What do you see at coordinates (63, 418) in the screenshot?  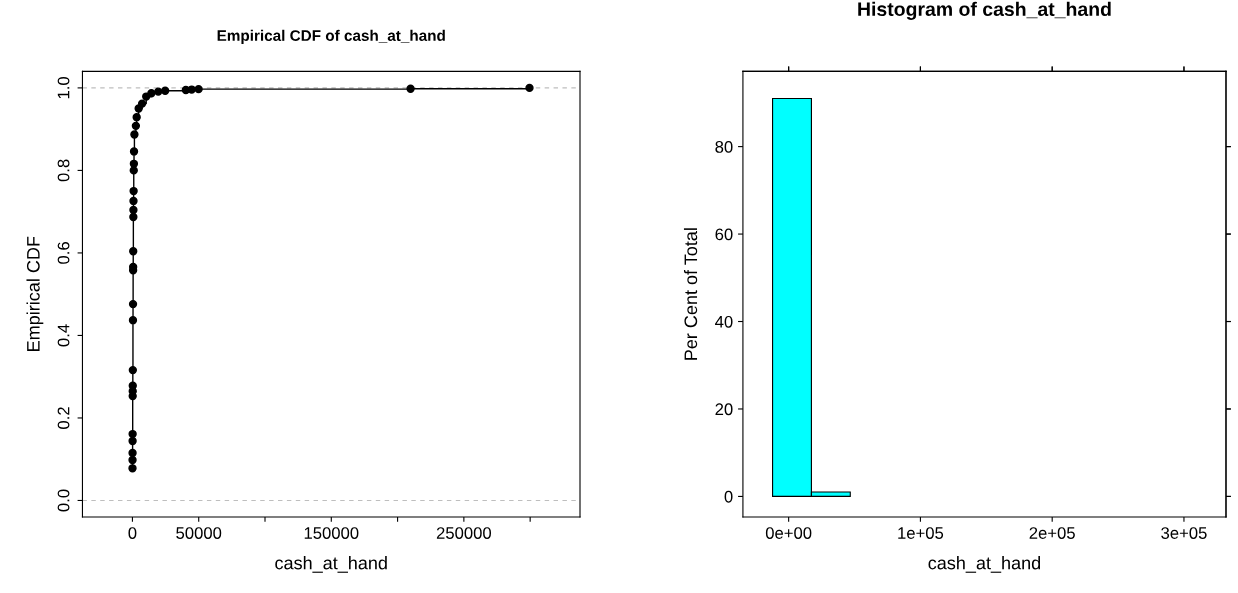 I see `y-tick-label: 0.2` at bounding box center [63, 418].